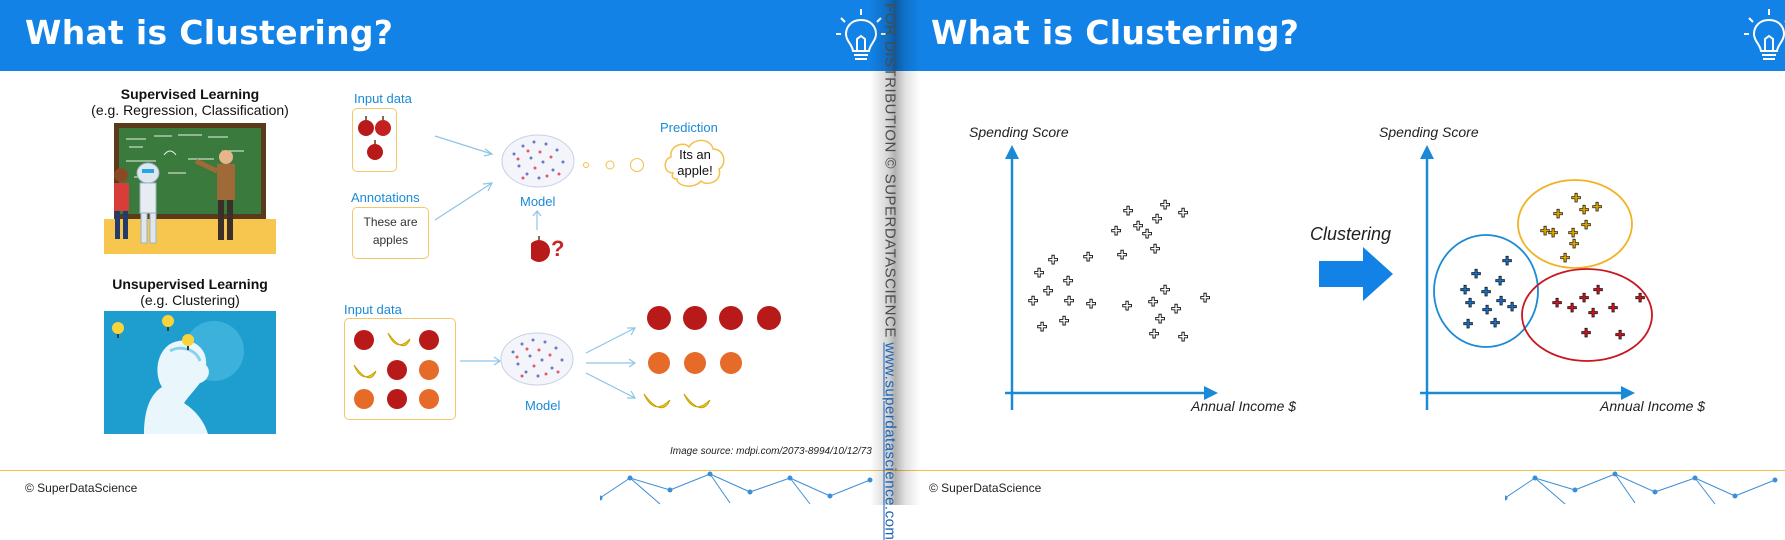  What do you see at coordinates (390, 222) in the screenshot?
I see `annotation-text-line-1: These are` at bounding box center [390, 222].